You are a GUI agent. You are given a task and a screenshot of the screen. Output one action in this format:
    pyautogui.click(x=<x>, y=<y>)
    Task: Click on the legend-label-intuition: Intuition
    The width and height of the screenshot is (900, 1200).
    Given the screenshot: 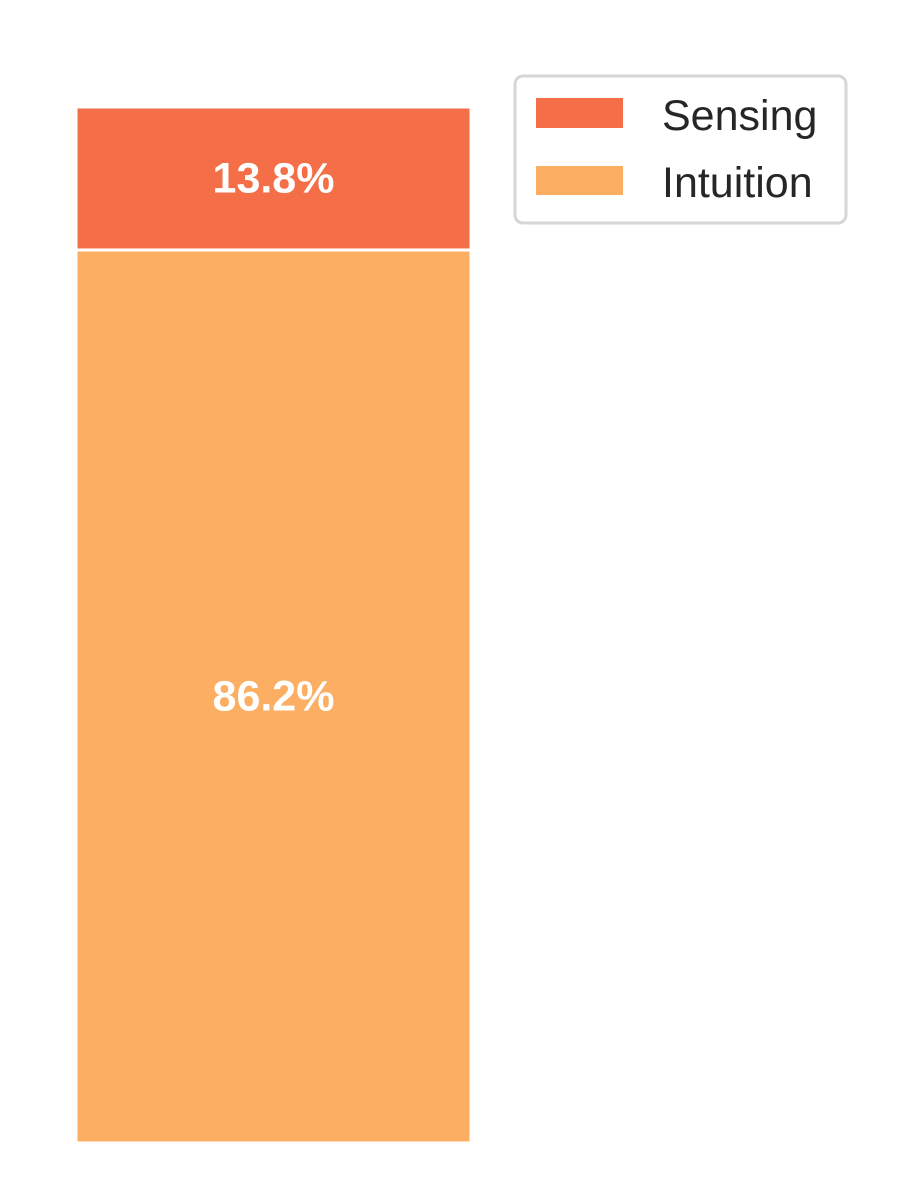 What is the action you would take?
    pyautogui.click(x=737, y=183)
    